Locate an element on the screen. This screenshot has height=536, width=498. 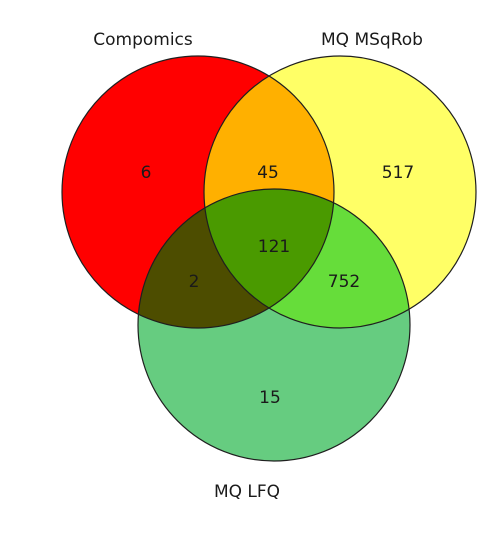
set-label-msqrob: MQ MSqRob is located at coordinates (372, 40).